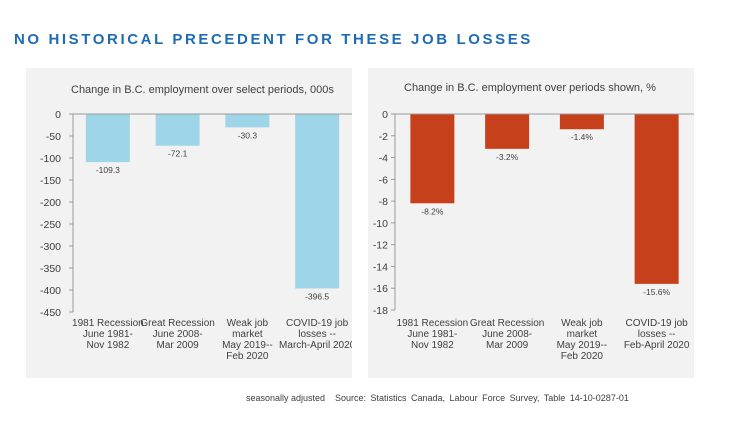 This screenshot has width=750, height=425. What do you see at coordinates (383, 202) in the screenshot?
I see `y-tick-label: -8` at bounding box center [383, 202].